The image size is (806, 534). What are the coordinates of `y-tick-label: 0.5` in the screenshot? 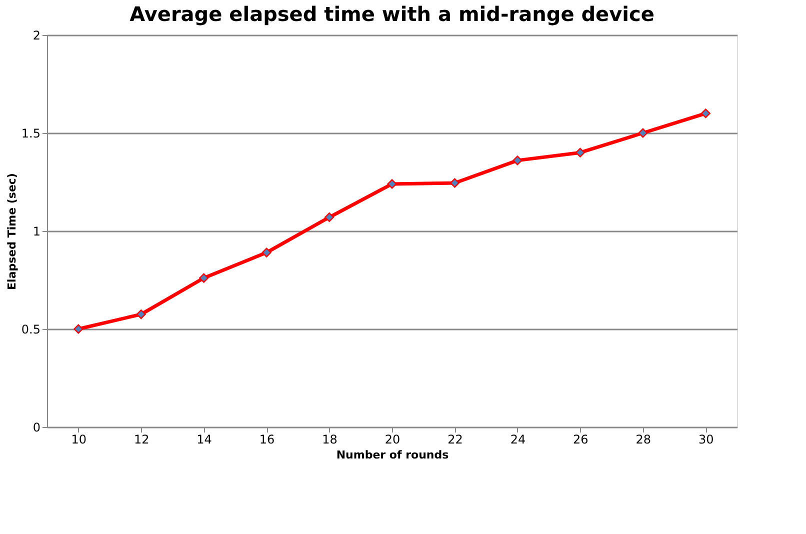 It's located at (30, 329).